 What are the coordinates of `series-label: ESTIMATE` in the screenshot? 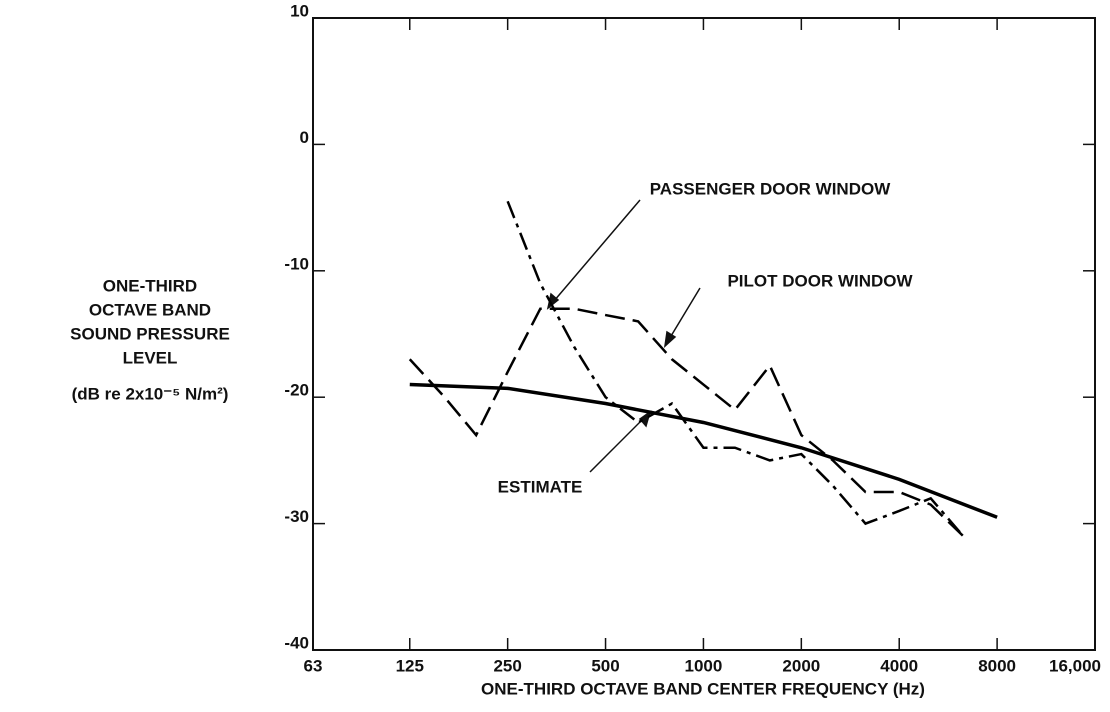 It's located at (540, 486).